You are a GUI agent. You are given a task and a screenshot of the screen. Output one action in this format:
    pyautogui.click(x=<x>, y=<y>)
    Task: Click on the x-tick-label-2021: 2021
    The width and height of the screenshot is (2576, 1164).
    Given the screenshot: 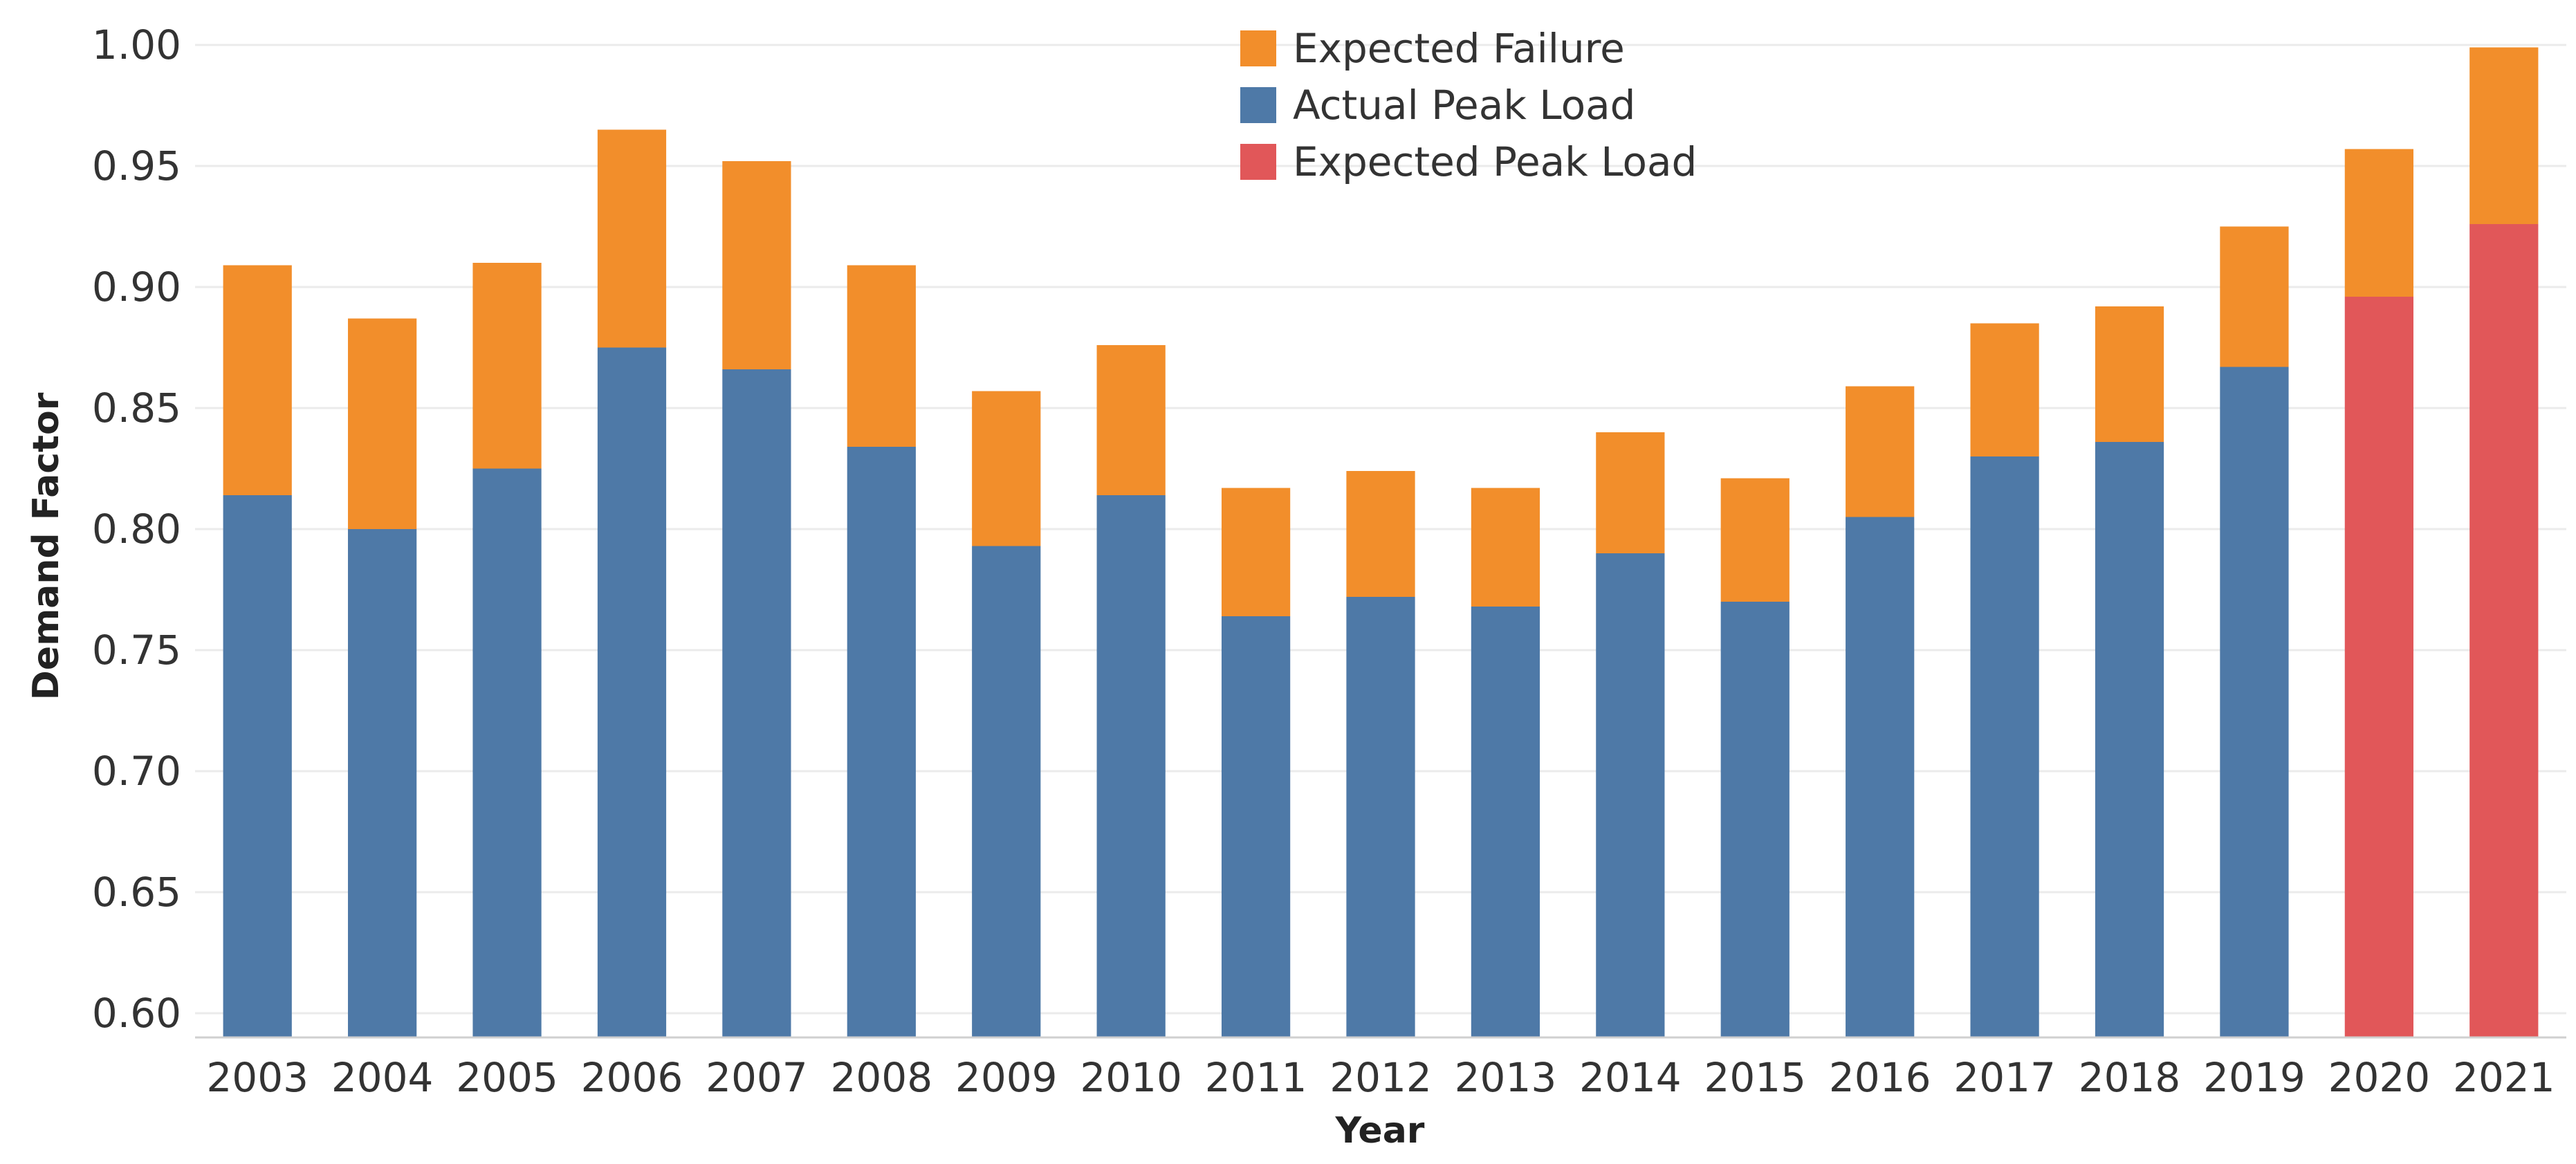 What is the action you would take?
    pyautogui.click(x=2504, y=1077)
    